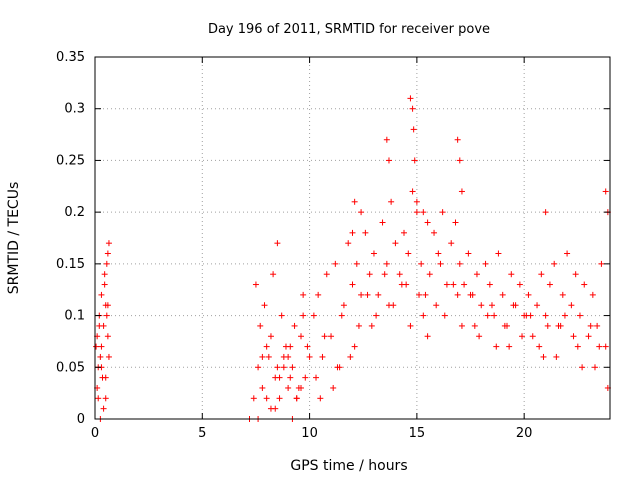 The image size is (640, 480). Describe the element at coordinates (74, 212) in the screenshot. I see `y-tick-label: 0.2` at that location.